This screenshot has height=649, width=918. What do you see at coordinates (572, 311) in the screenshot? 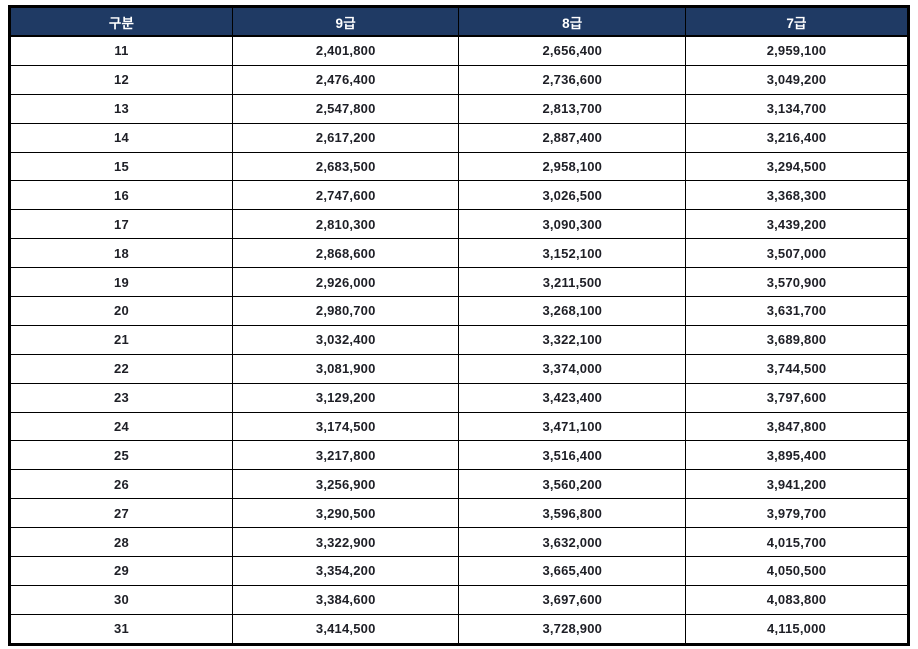
I see `salary-grade8-cell: 3,268,100` at bounding box center [572, 311].